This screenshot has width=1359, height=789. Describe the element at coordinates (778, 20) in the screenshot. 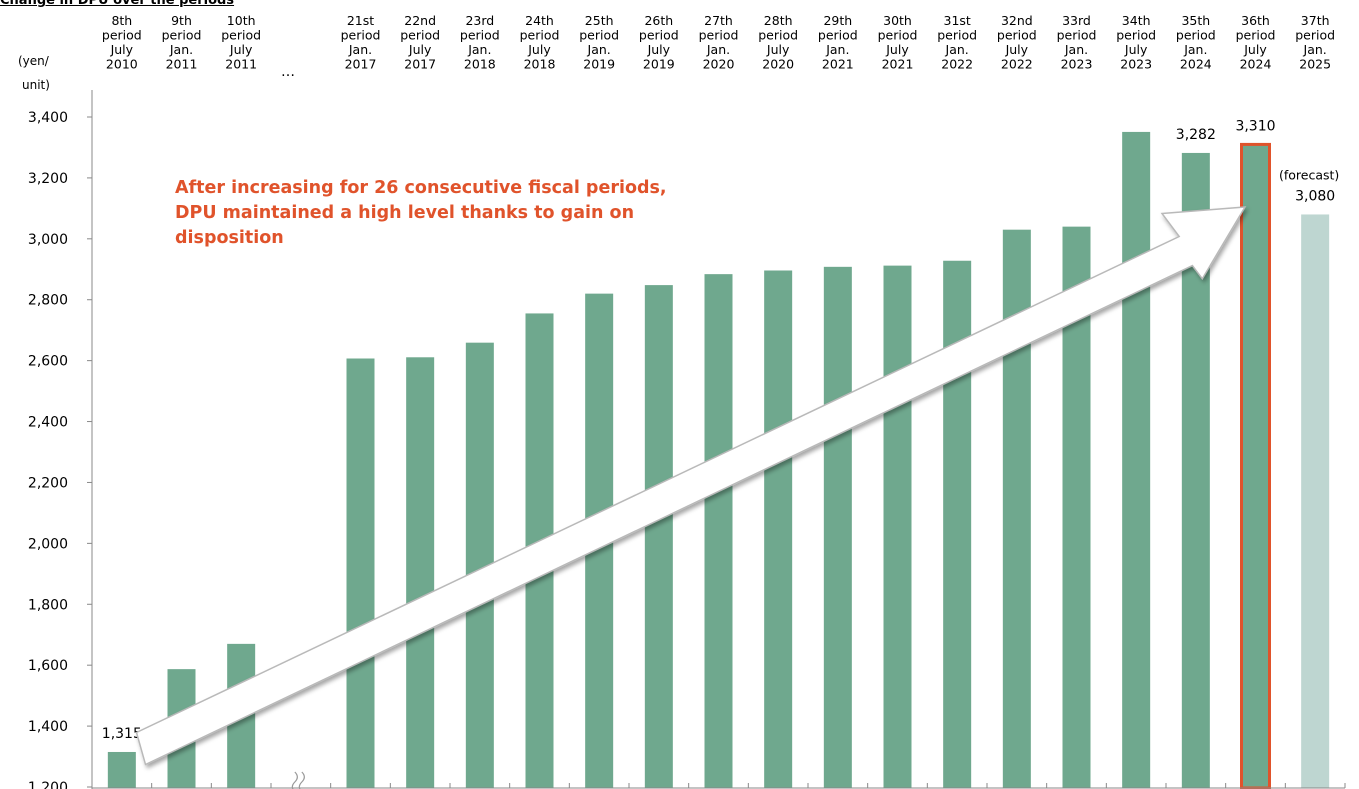

I see `x-category-label: 28th` at that location.